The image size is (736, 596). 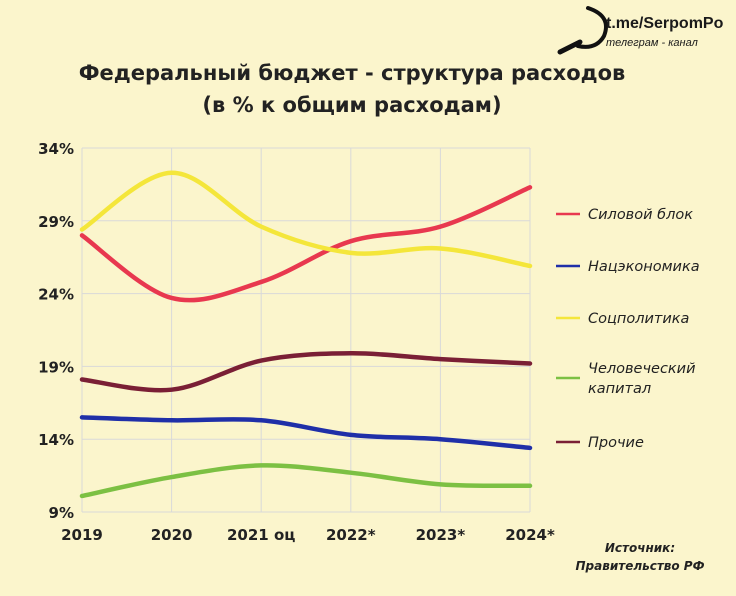 What do you see at coordinates (642, 369) in the screenshot?
I see `legend-label: Человеческий` at bounding box center [642, 369].